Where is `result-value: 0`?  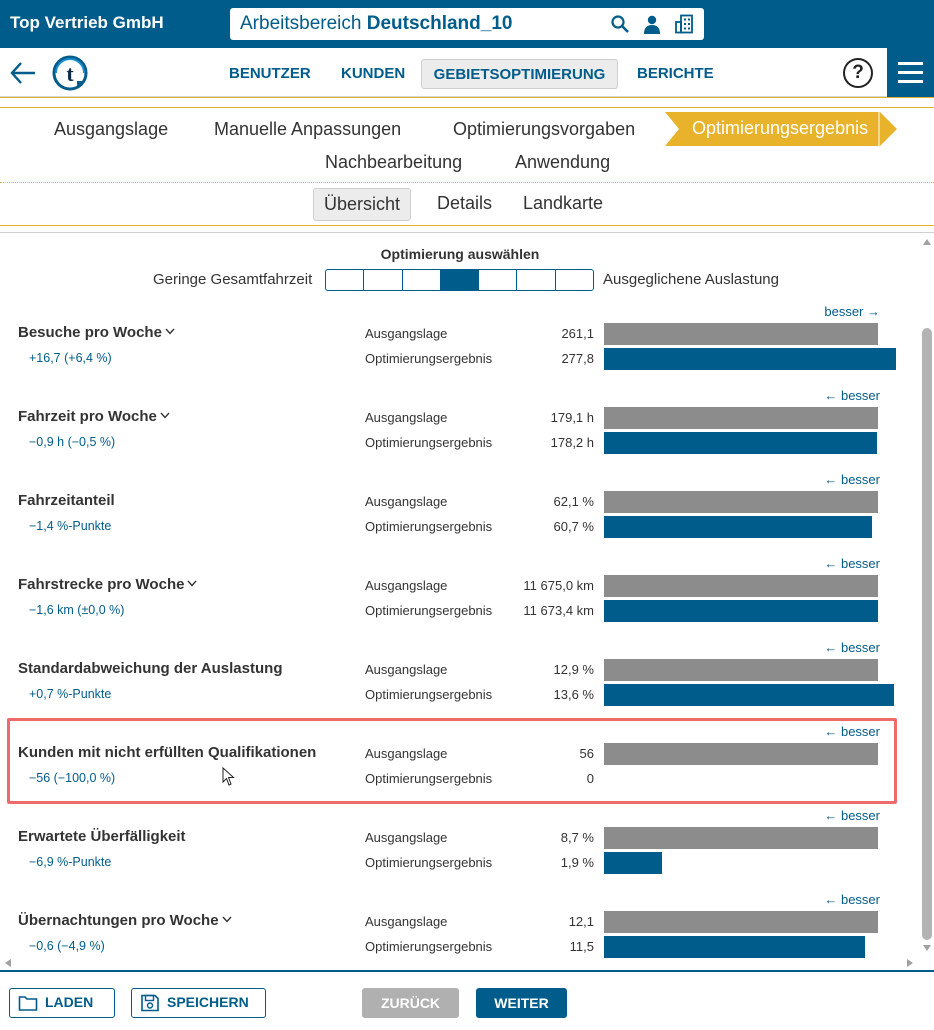 result-value: 0 is located at coordinates (590, 778).